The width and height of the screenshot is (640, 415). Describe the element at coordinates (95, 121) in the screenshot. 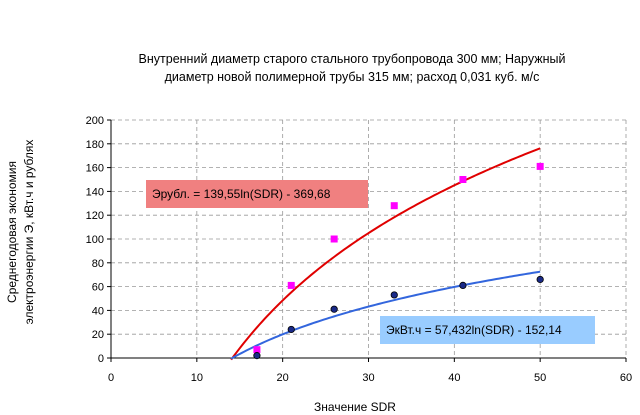

I see `y-tick-label-200: 200` at that location.